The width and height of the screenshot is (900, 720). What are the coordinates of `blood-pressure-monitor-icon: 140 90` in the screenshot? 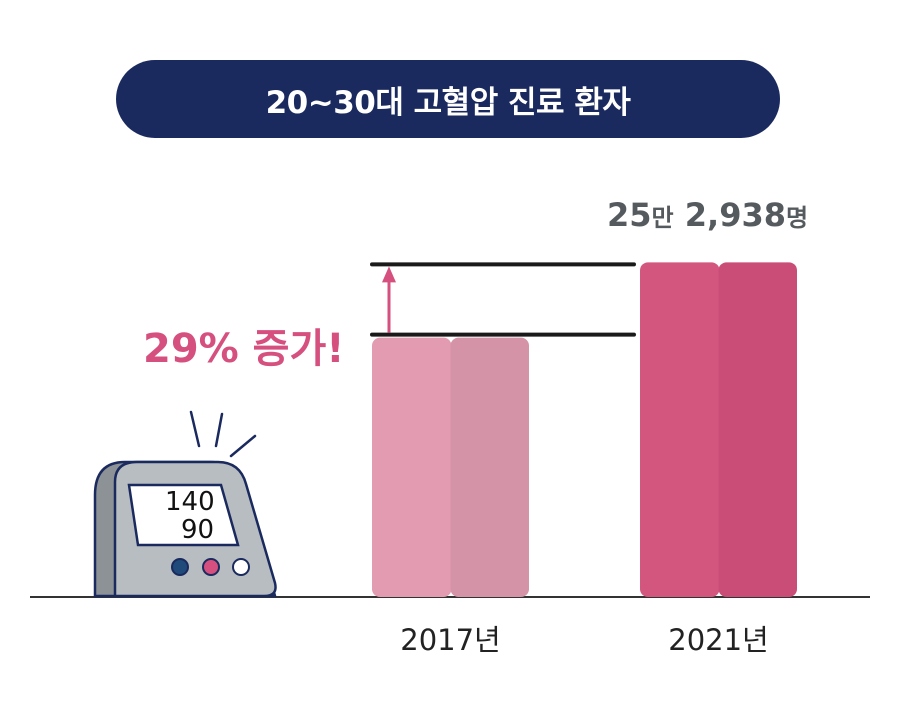 It's located at (185, 504).